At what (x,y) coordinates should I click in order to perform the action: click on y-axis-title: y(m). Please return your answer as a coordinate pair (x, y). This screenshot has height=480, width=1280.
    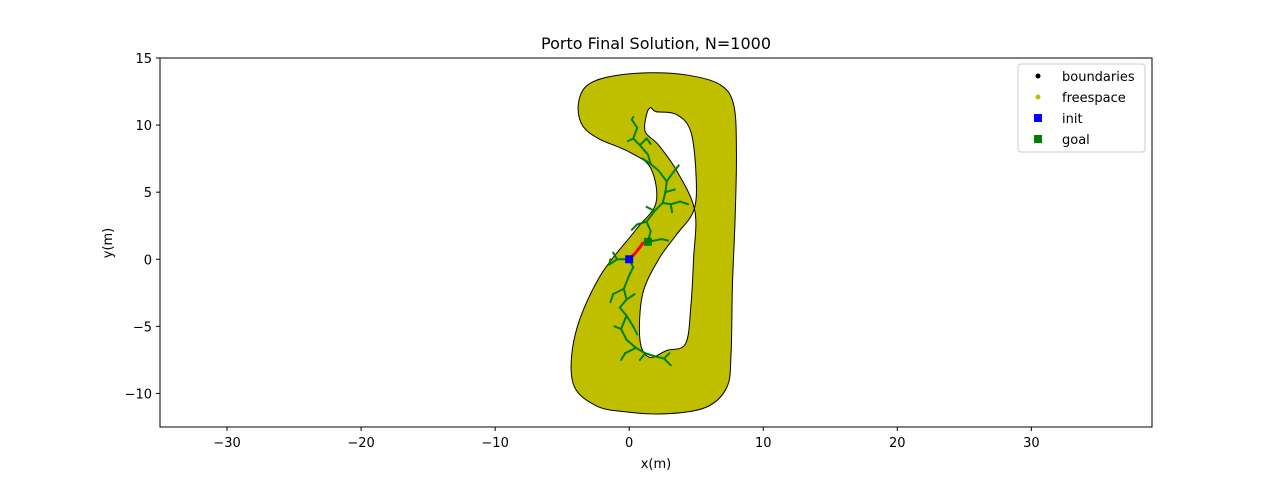
    Looking at the image, I should click on (108, 243).